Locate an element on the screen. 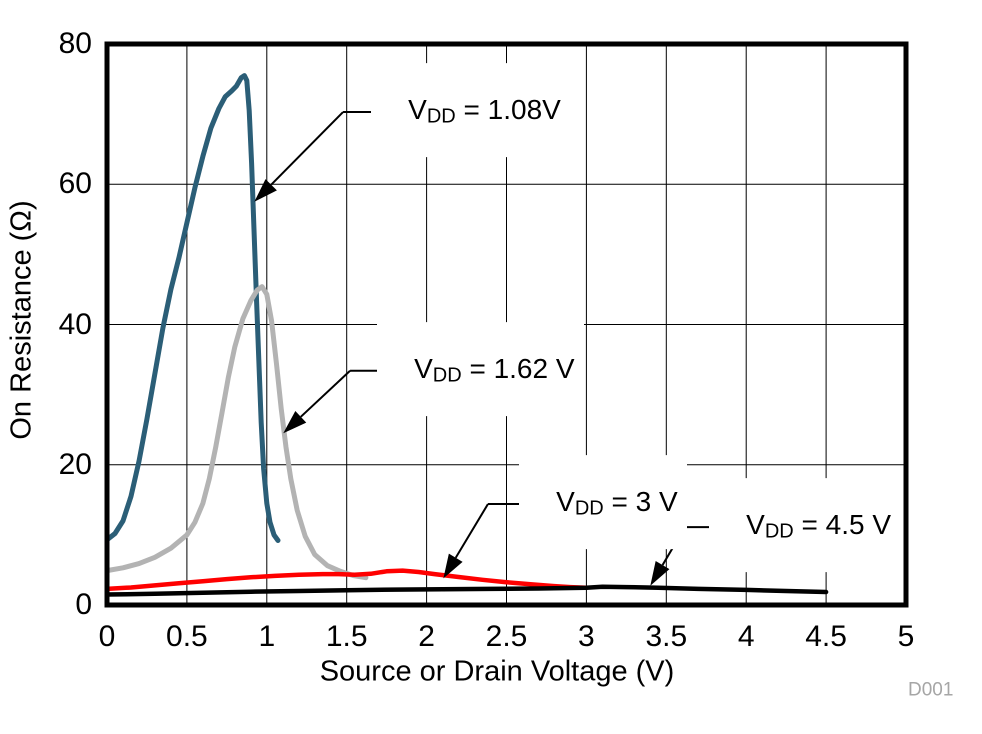 This screenshot has width=982, height=734. y-tick-label: 60 is located at coordinates (75, 184).